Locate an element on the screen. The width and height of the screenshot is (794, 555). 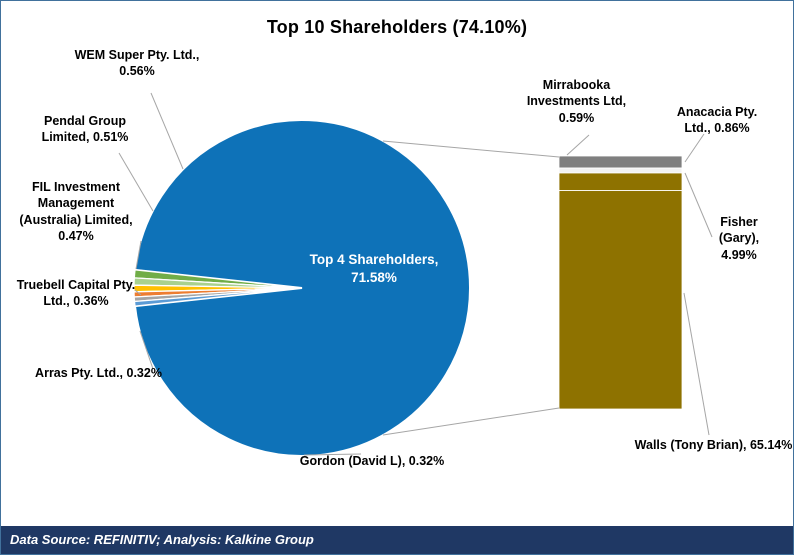
bar-segment-fisher-gary is located at coordinates (620, 182).